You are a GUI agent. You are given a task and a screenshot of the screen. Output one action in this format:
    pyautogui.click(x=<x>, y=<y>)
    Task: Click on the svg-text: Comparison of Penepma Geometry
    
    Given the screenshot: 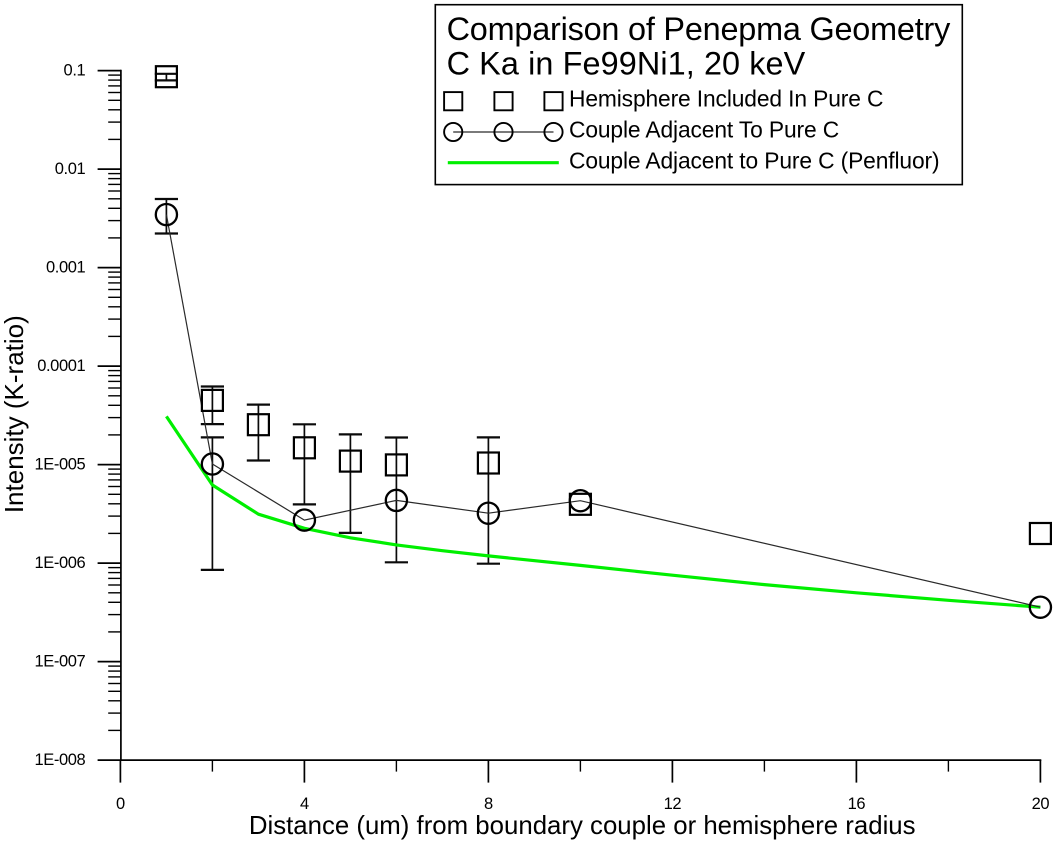 What is the action you would take?
    pyautogui.click(x=699, y=29)
    